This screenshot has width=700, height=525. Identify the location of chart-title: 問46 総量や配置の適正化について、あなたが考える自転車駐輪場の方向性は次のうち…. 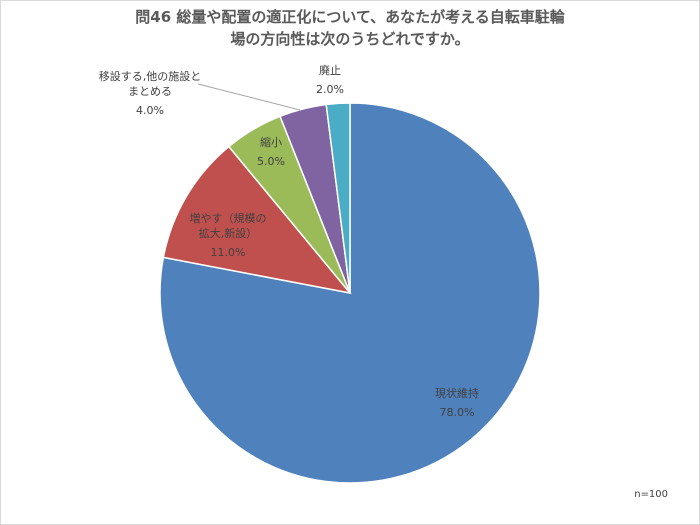
(350, 28).